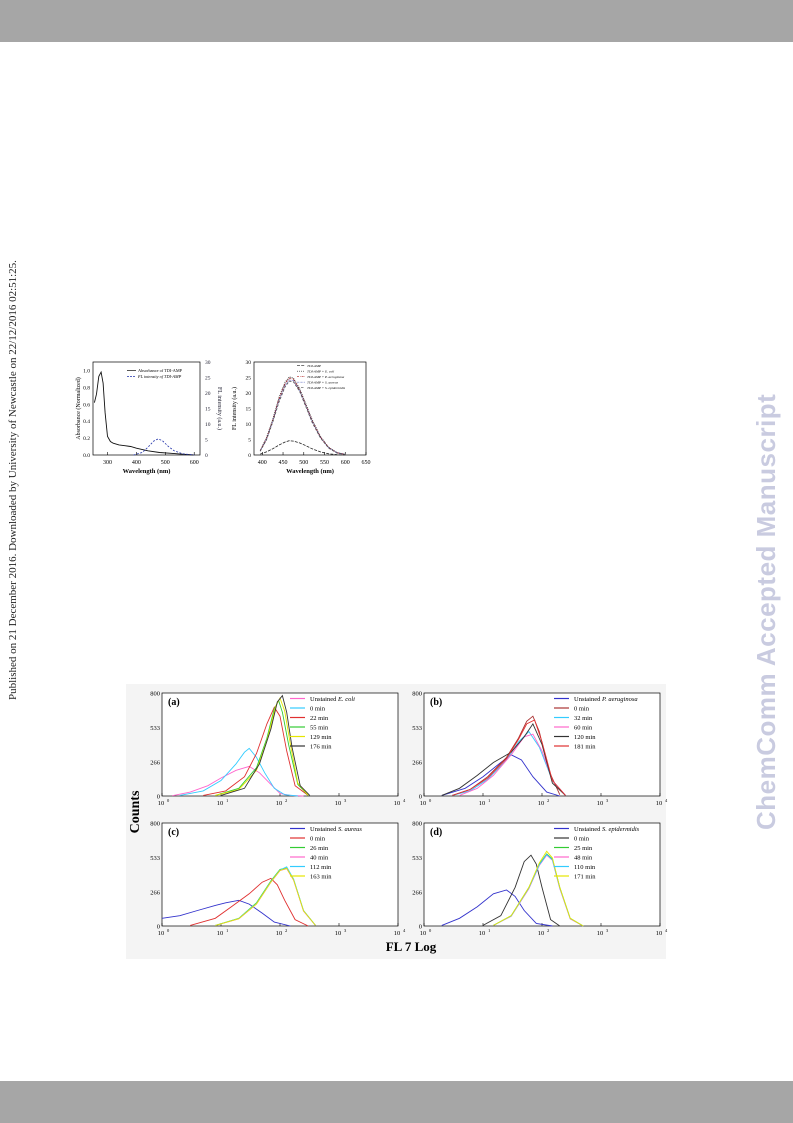 The width and height of the screenshot is (793, 1123). Describe the element at coordinates (324, 829) in the screenshot. I see `fig2-legend-prefix: Unstained` at that location.